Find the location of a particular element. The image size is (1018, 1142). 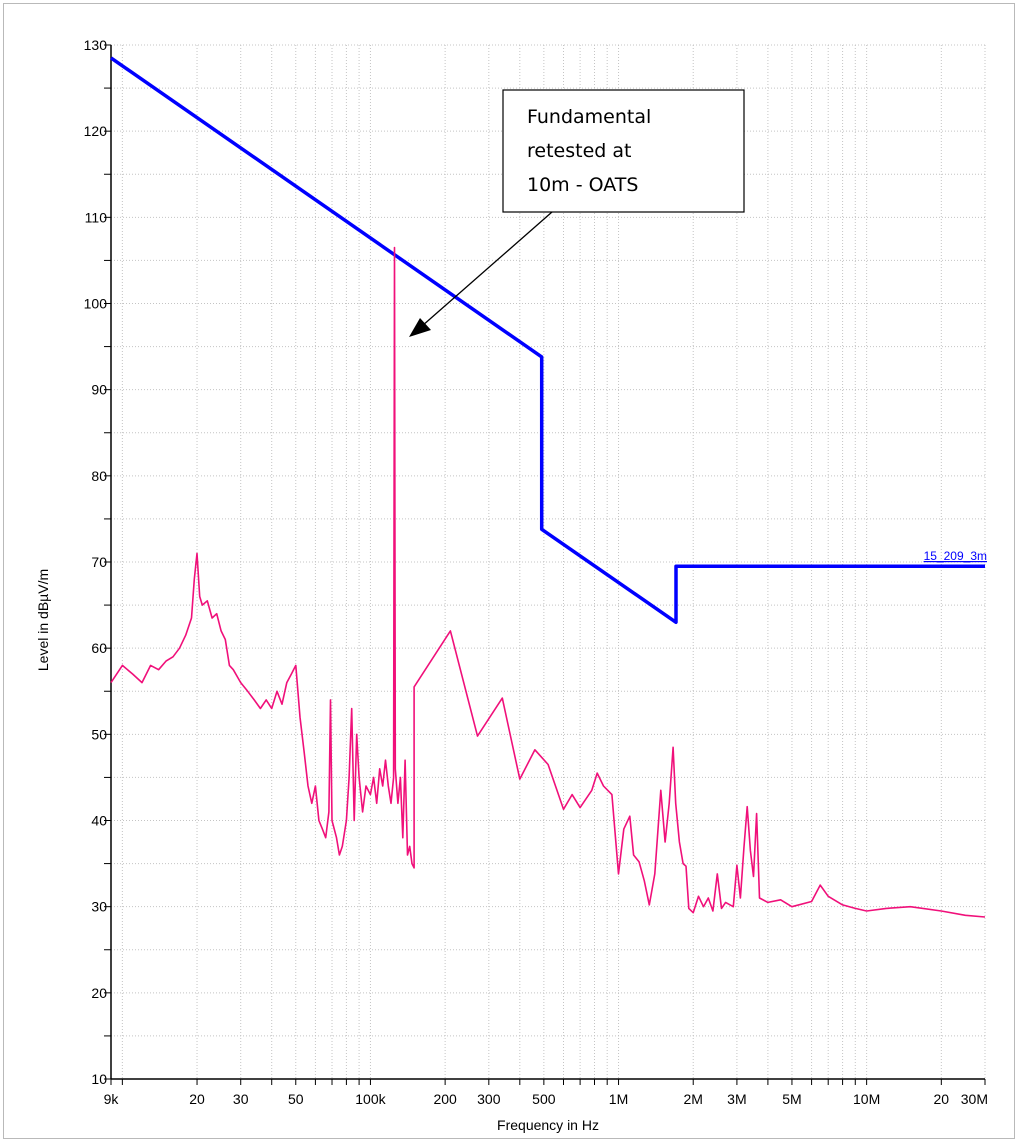

x-tick-label: 30M is located at coordinates (974, 1099).